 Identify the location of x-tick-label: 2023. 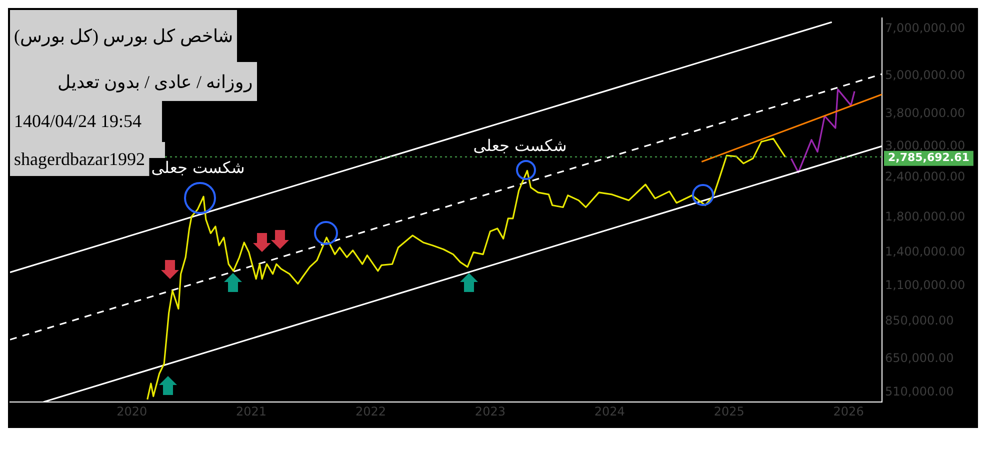
(490, 411).